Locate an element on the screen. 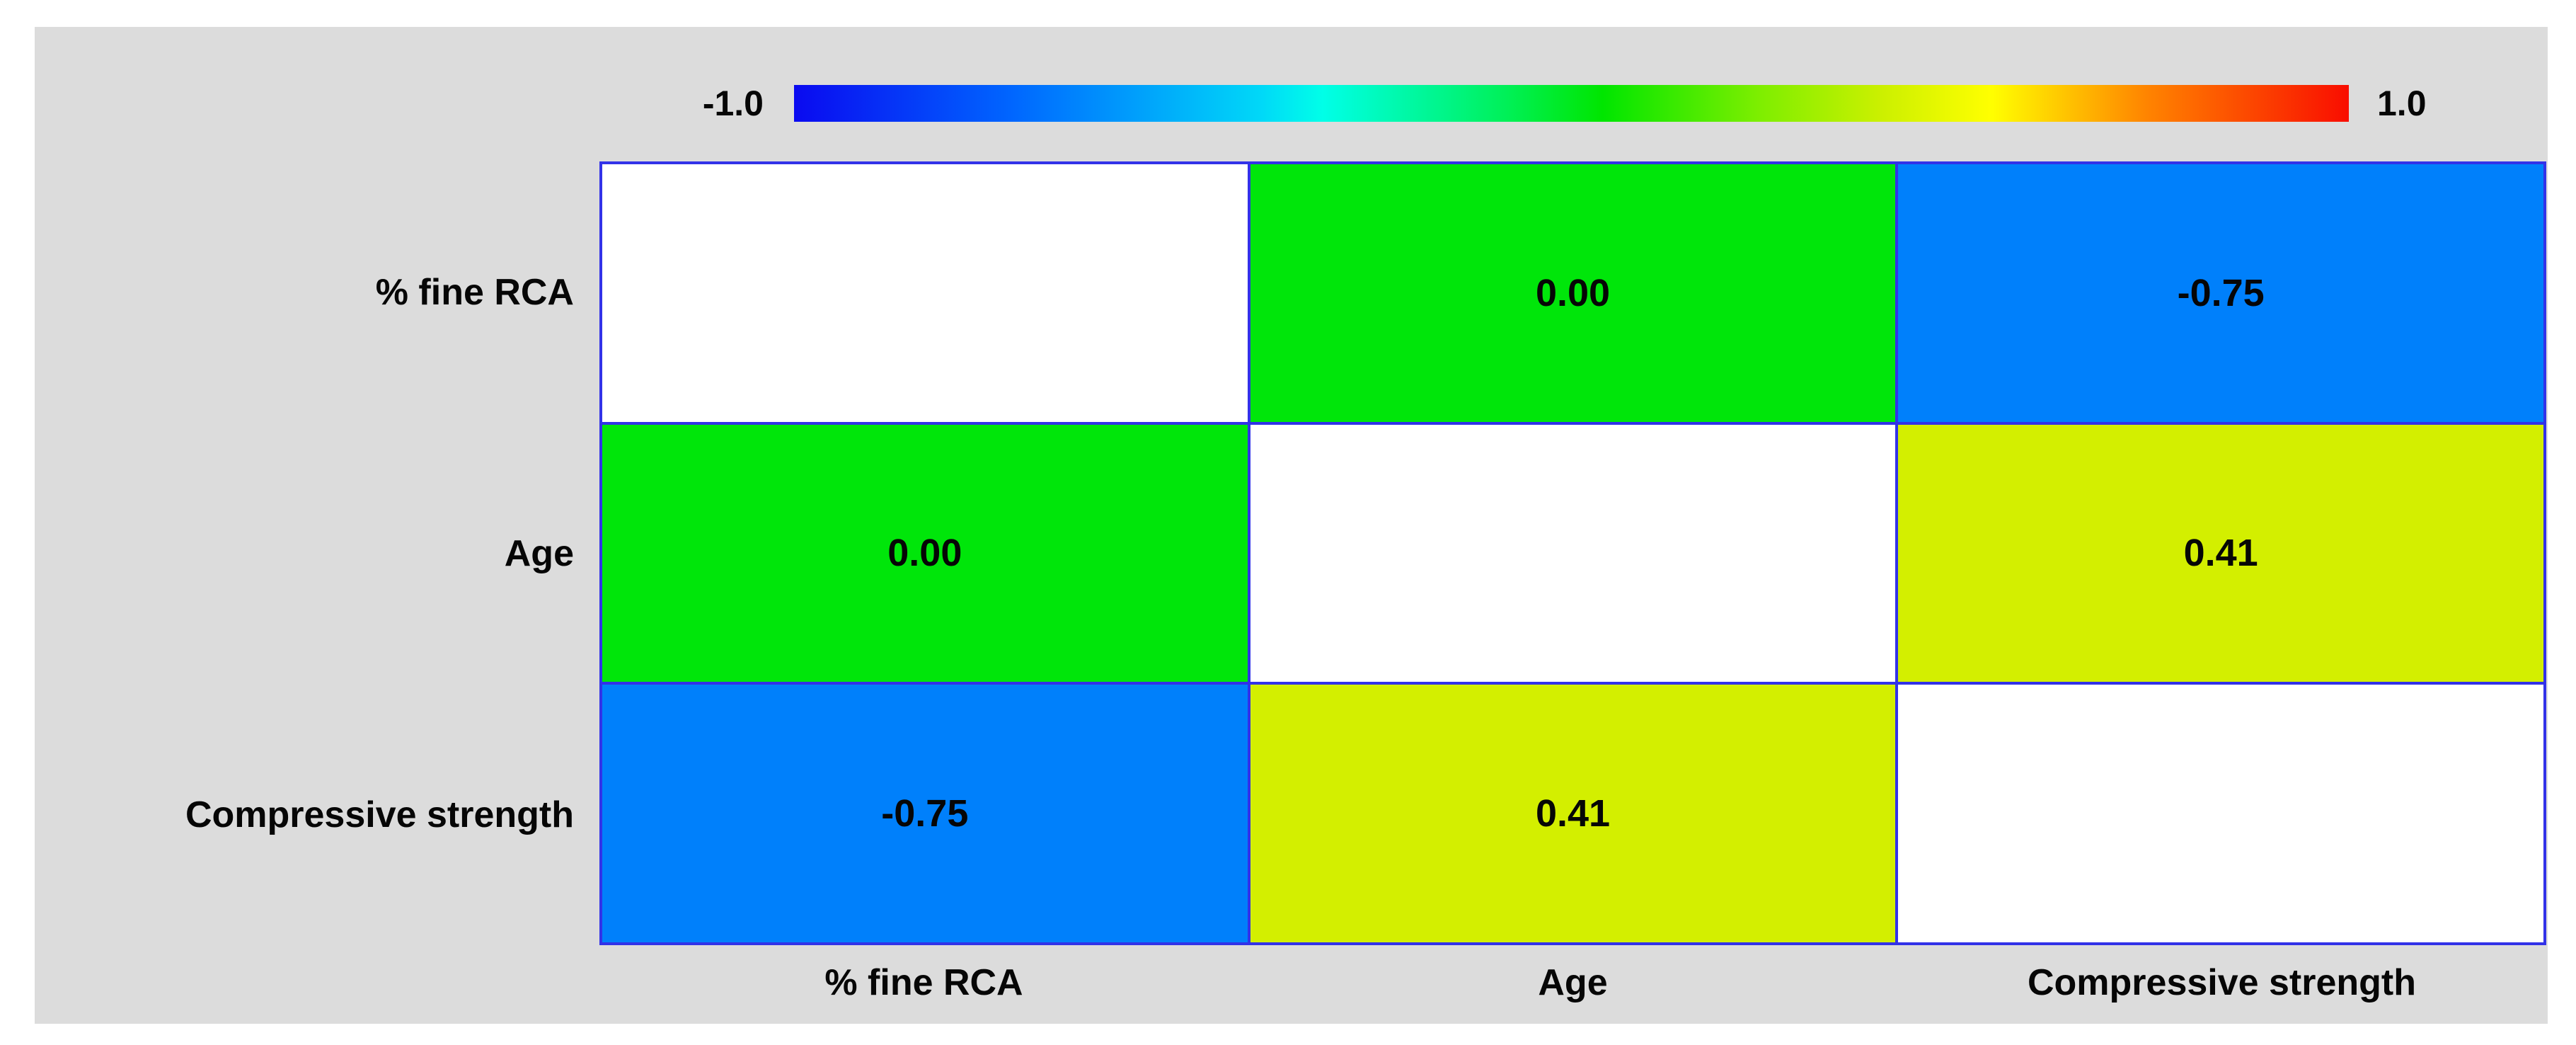 Image resolution: width=2576 pixels, height=1045 pixels. matrix-cell-r1c2: 0.41 is located at coordinates (2221, 553).